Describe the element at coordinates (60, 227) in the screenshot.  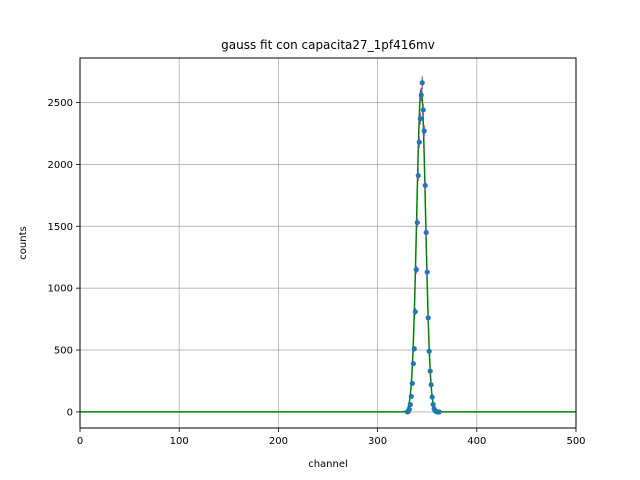
I see `y-tick-label: 1500` at that location.